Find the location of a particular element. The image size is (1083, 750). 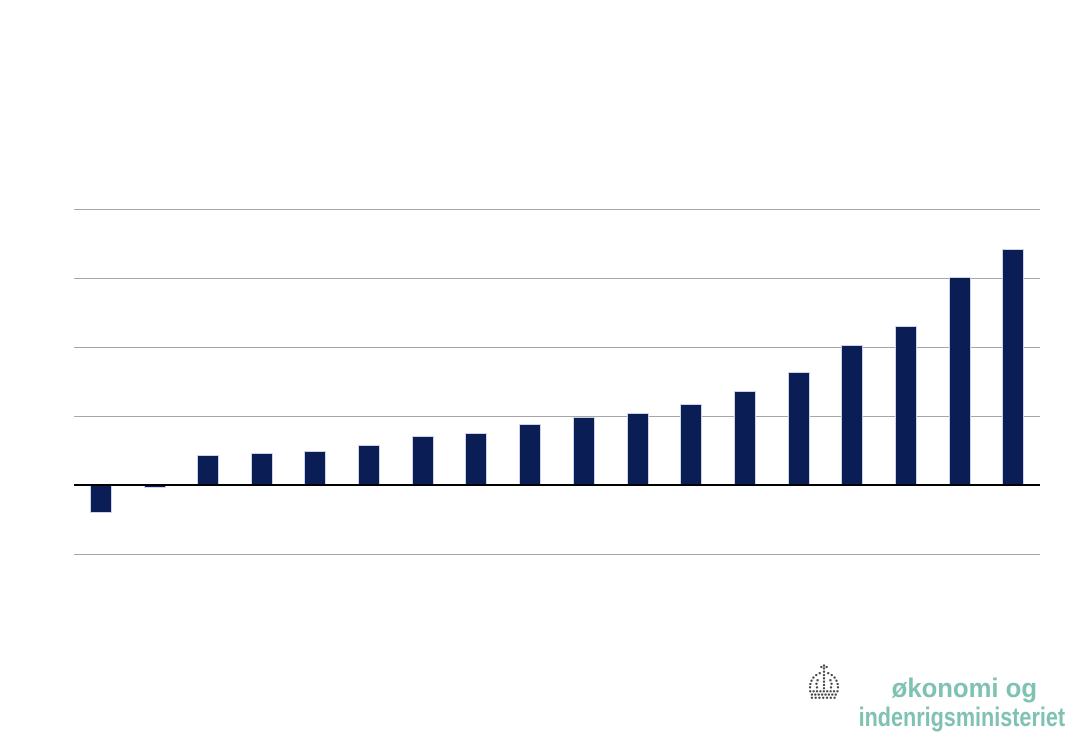

logo-text-line1: økonomi og is located at coordinates (964, 688).